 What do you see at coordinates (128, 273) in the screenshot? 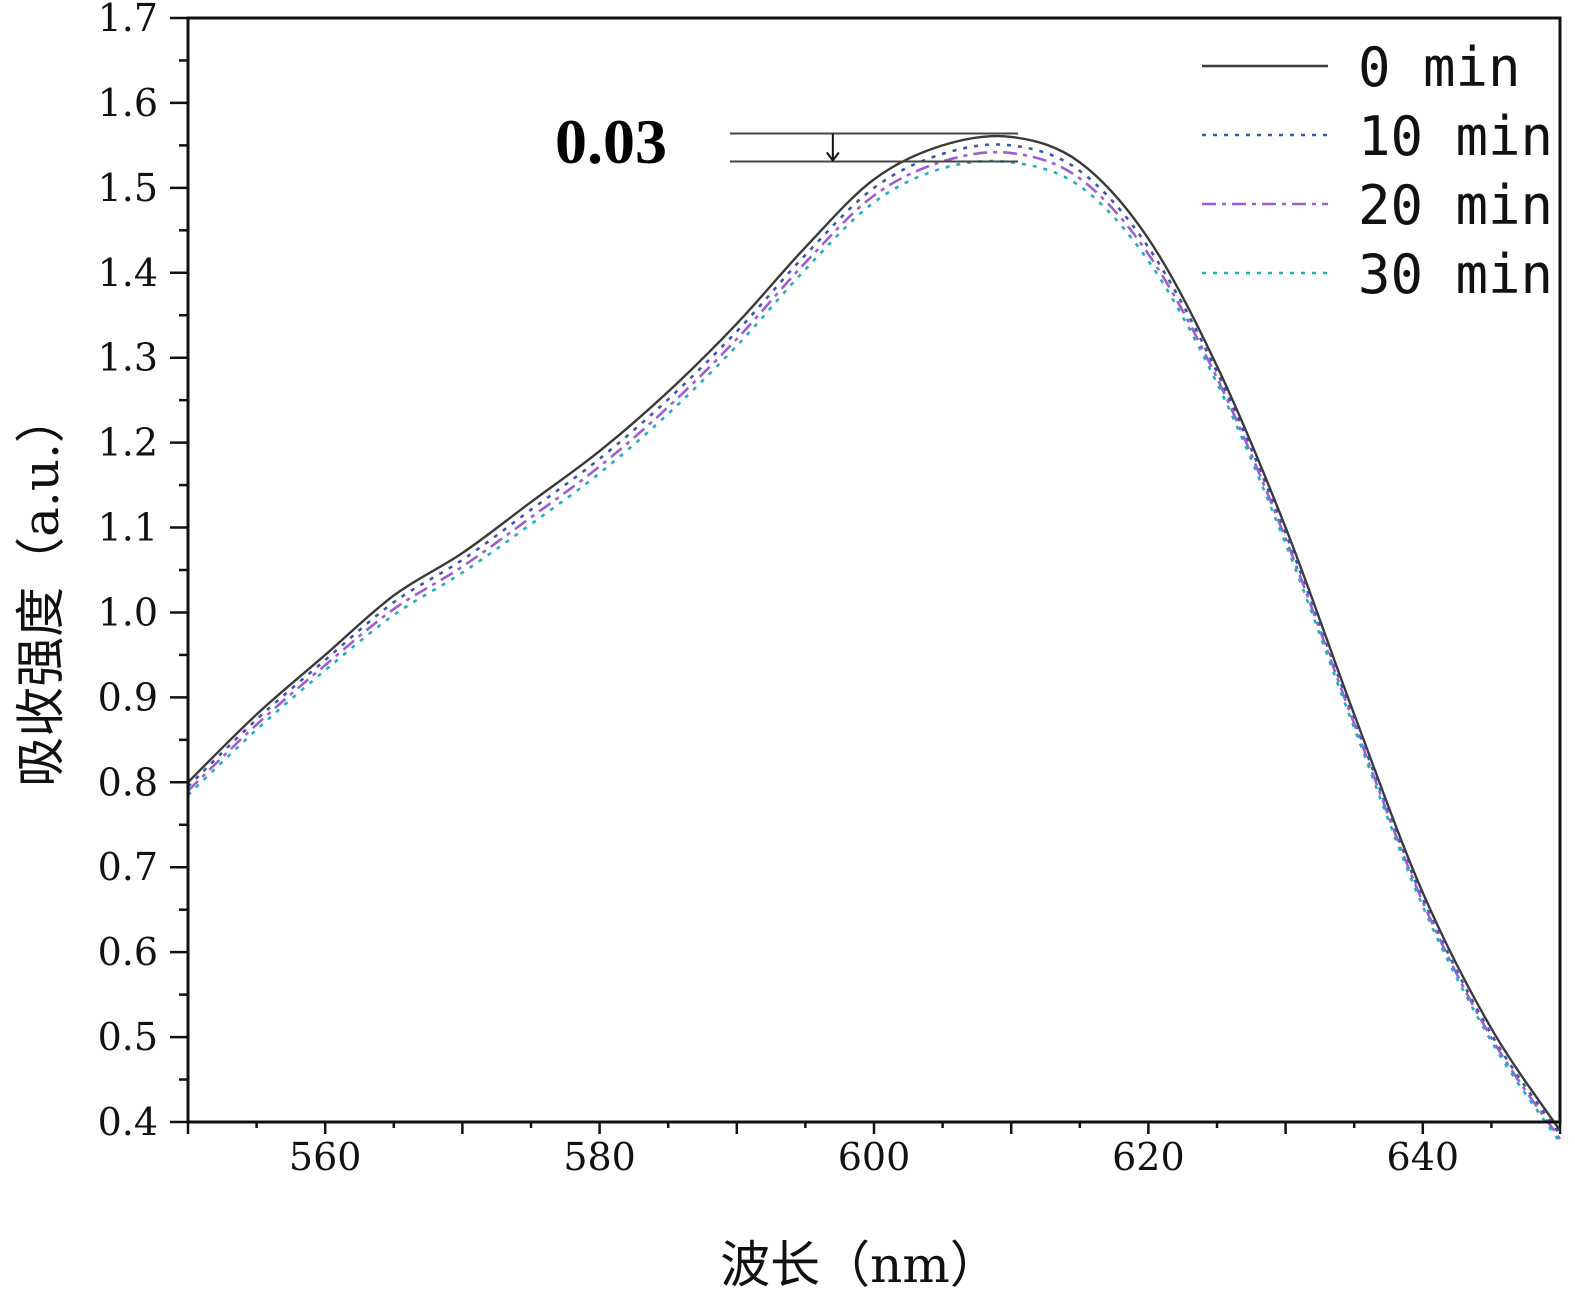
I see `y-tick-label: 1.4` at bounding box center [128, 273].